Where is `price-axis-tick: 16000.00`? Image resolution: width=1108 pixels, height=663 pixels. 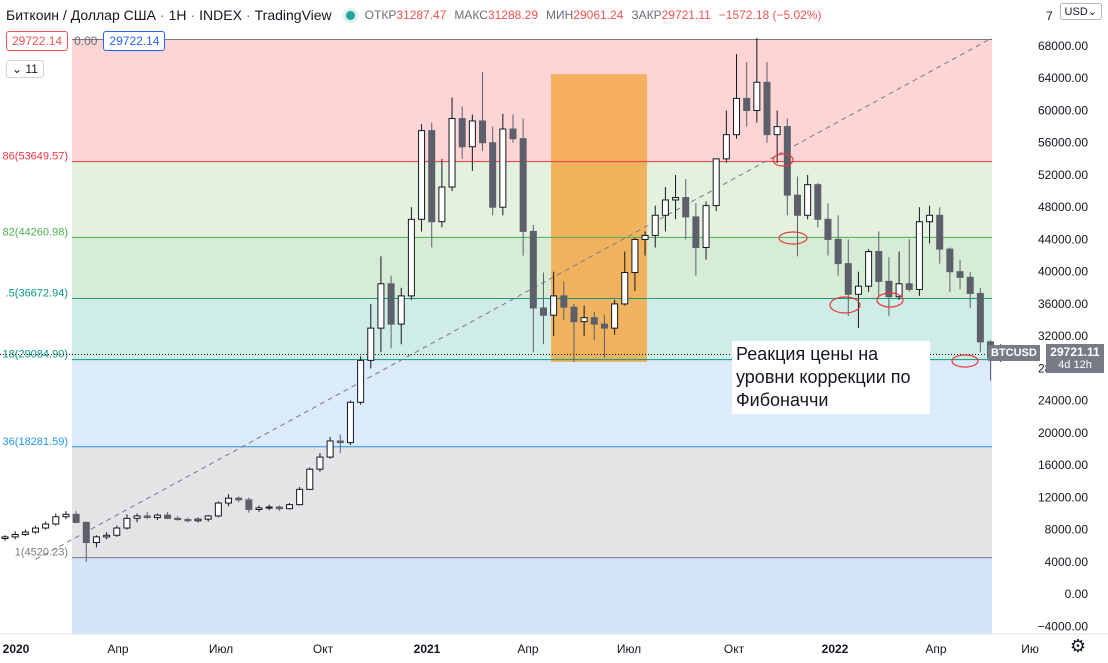 price-axis-tick: 16000.00 is located at coordinates (1063, 465).